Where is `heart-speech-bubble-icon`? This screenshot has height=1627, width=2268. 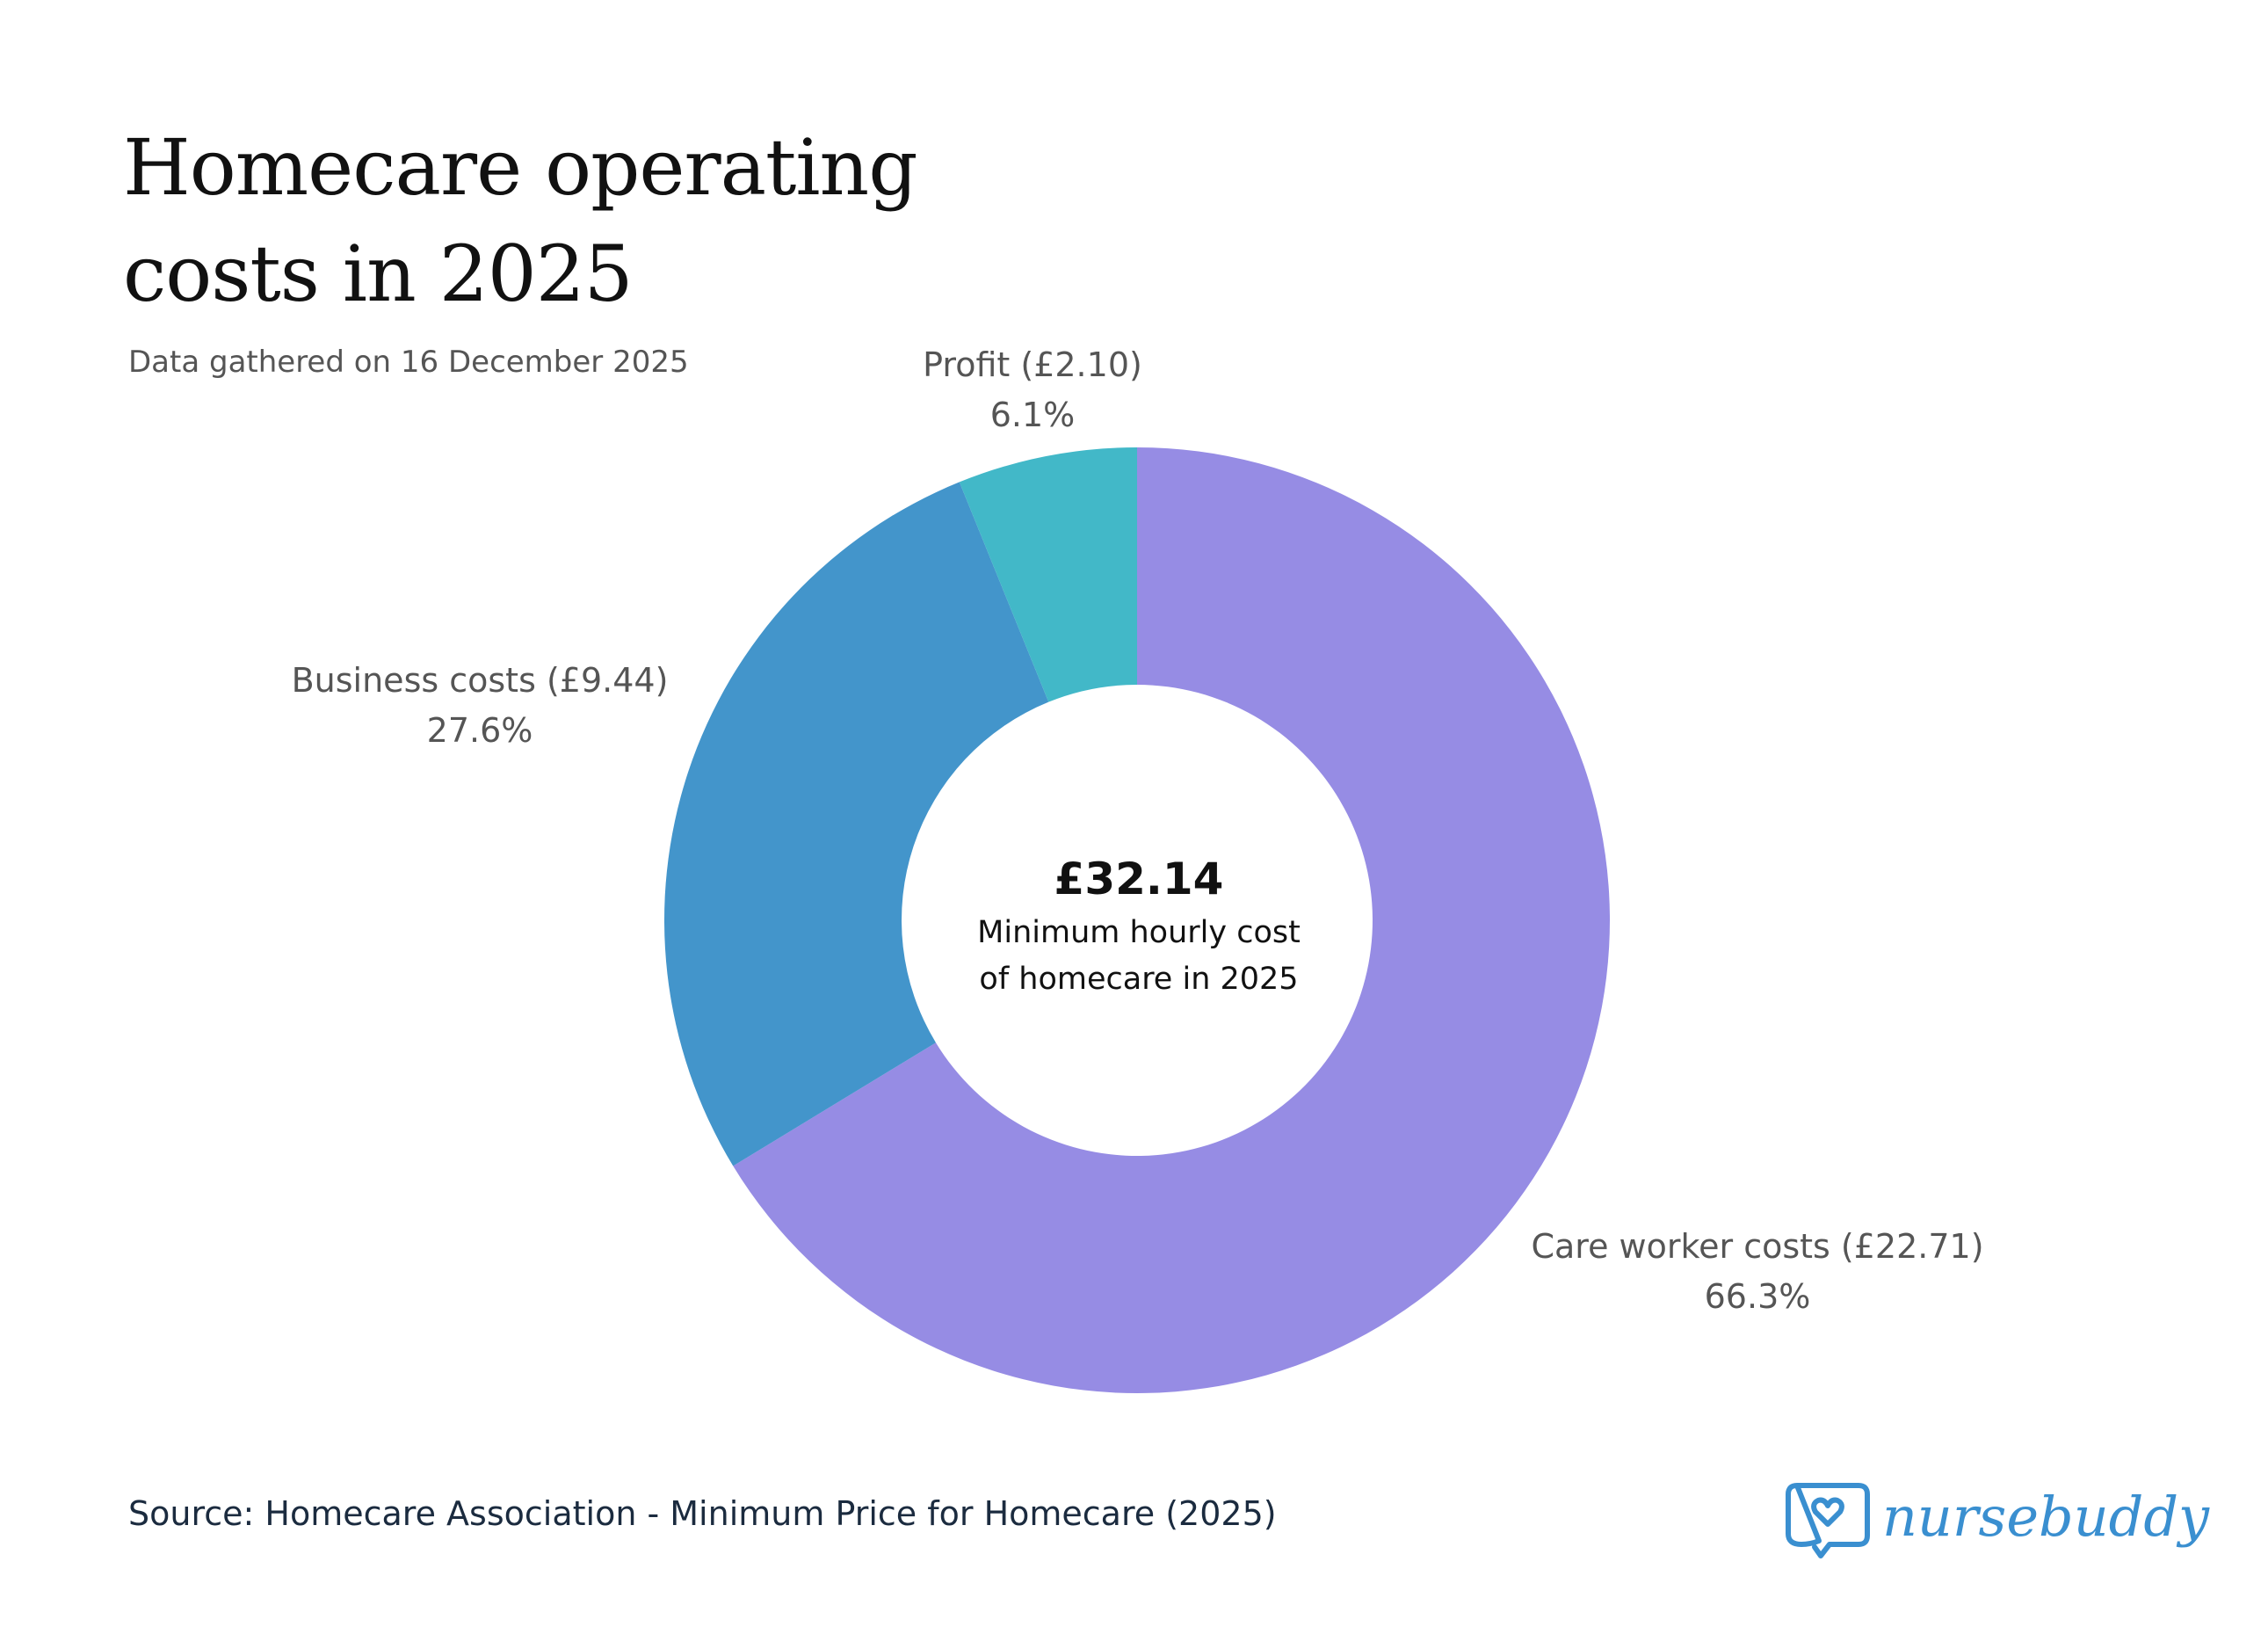 heart-speech-bubble-icon is located at coordinates (1828, 1520).